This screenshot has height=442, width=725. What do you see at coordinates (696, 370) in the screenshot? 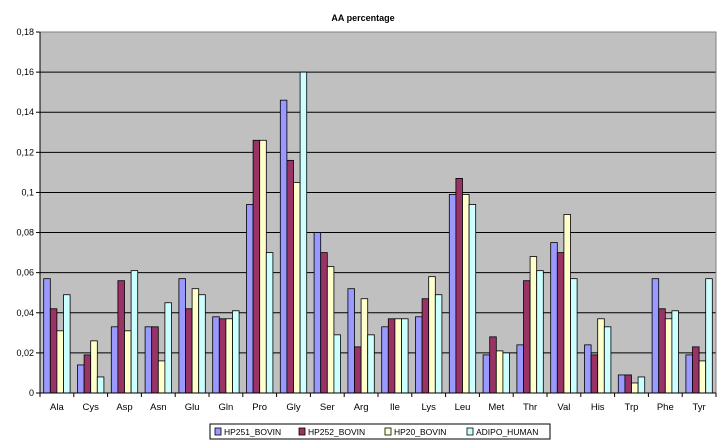
I see `bar-hp252_bovin-tyr` at bounding box center [696, 370].